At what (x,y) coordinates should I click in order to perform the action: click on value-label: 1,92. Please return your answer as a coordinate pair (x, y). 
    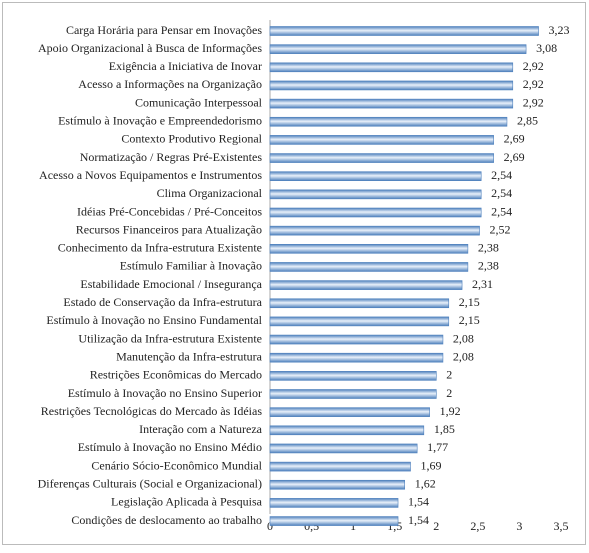
    Looking at the image, I should click on (450, 411).